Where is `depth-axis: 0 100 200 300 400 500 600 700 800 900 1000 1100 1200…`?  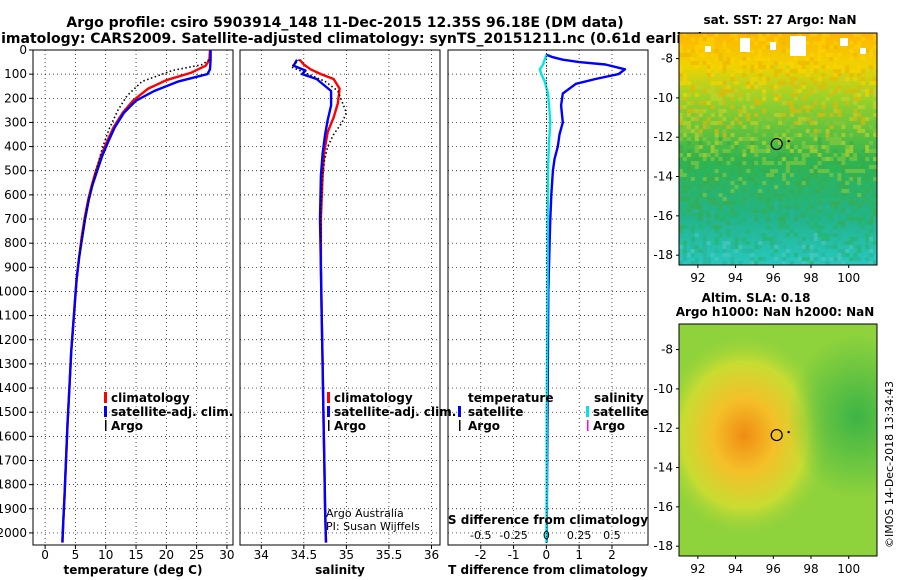
depth-axis: 0 100 200 300 400 500 600 700 800 900 1000 1100 1200… is located at coordinates (16, 291).